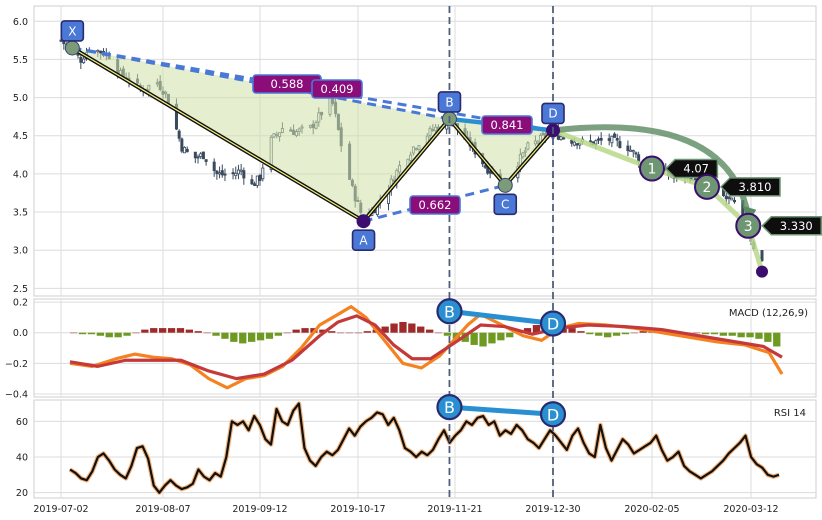  Describe the element at coordinates (22, 493) in the screenshot. I see `rsi-y-tick: 20` at that location.